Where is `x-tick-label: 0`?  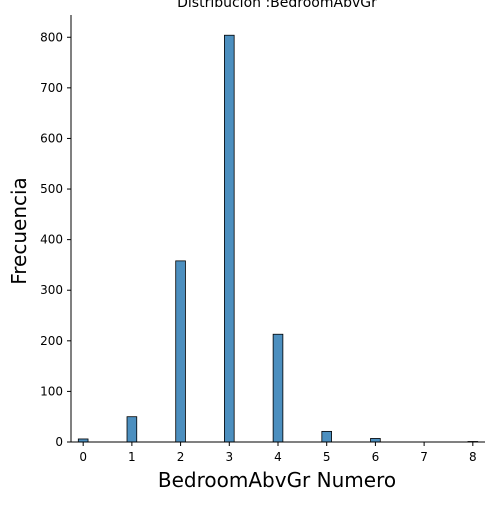 x-tick-label: 0 is located at coordinates (83, 457).